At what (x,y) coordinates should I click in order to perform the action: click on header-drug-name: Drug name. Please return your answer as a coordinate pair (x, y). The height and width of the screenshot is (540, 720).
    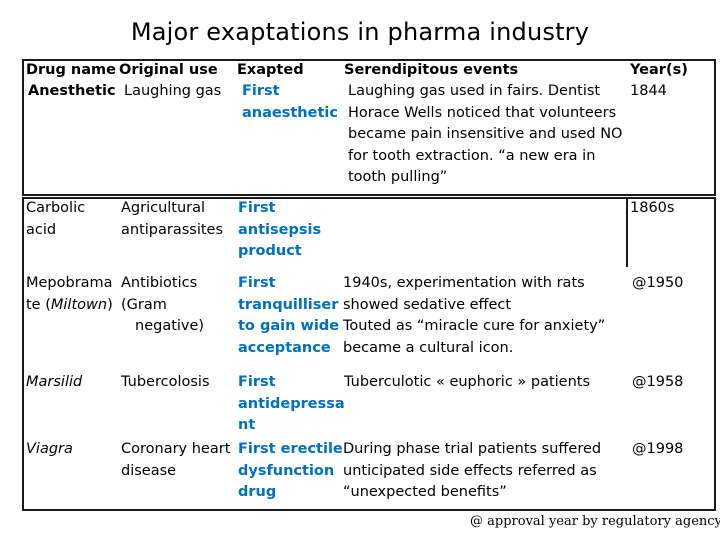
    Looking at the image, I should click on (71, 70).